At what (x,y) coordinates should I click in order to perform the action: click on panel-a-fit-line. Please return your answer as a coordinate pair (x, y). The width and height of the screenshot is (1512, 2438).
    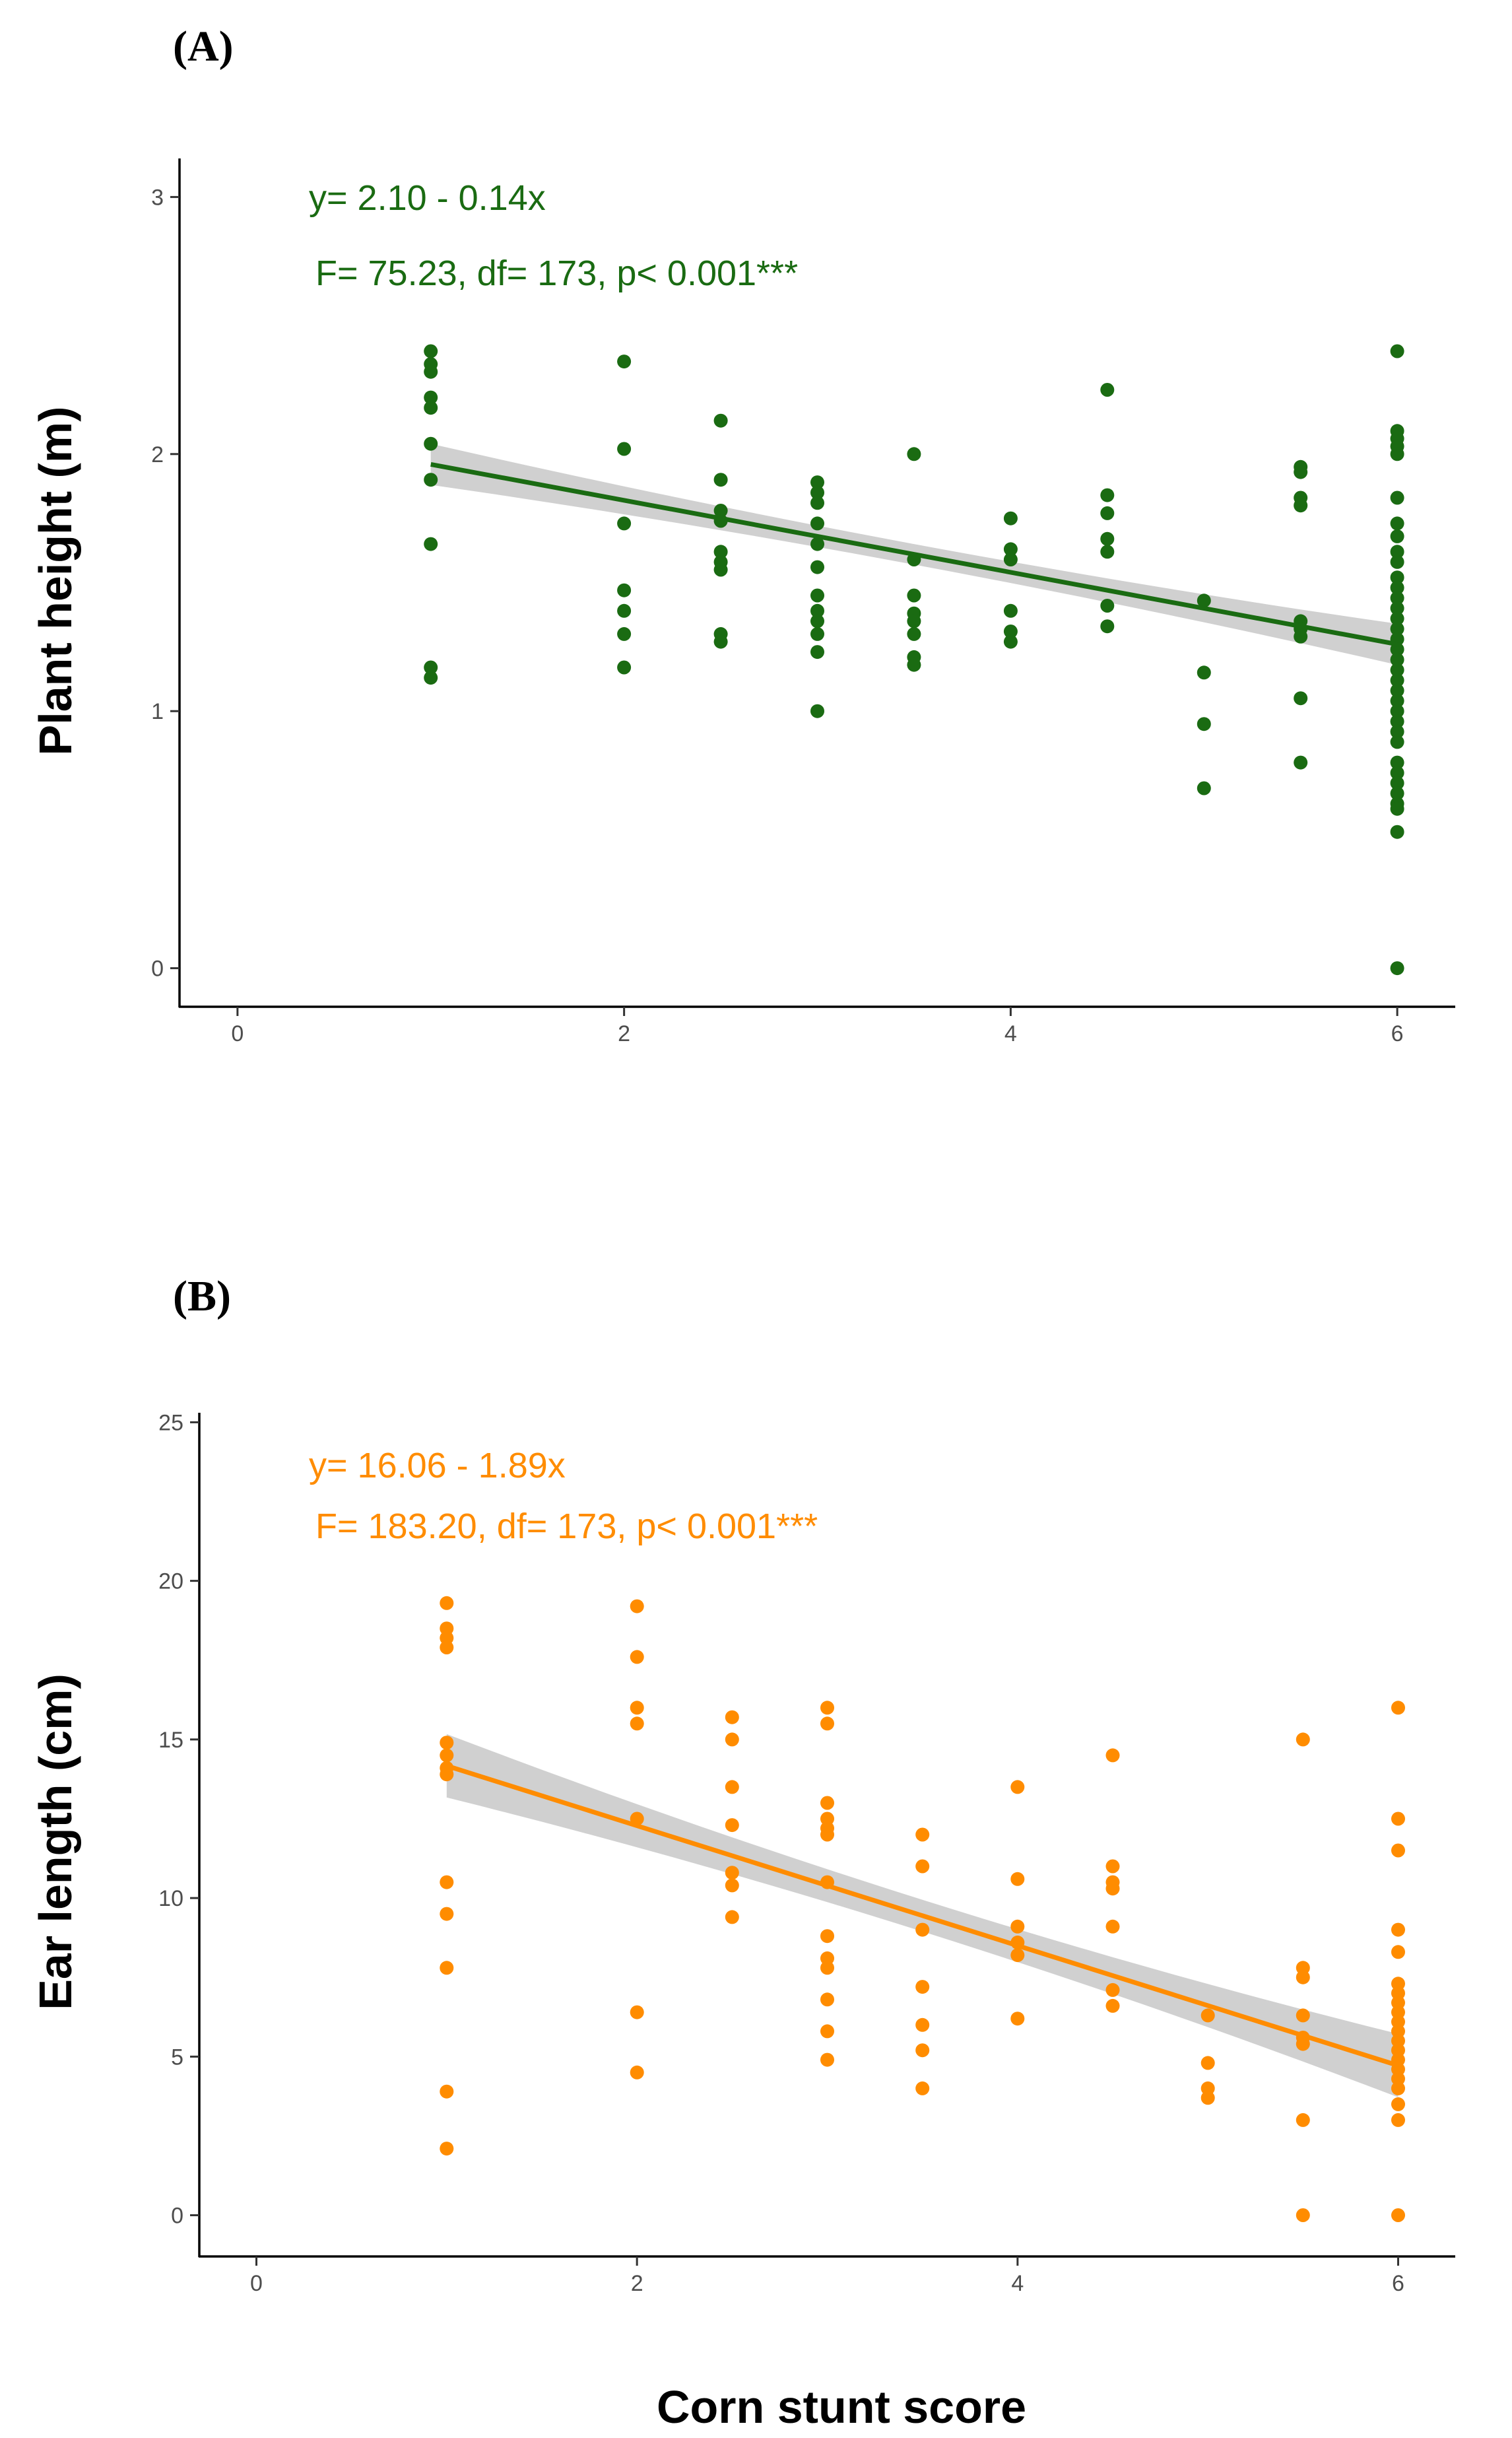
    Looking at the image, I should click on (914, 554).